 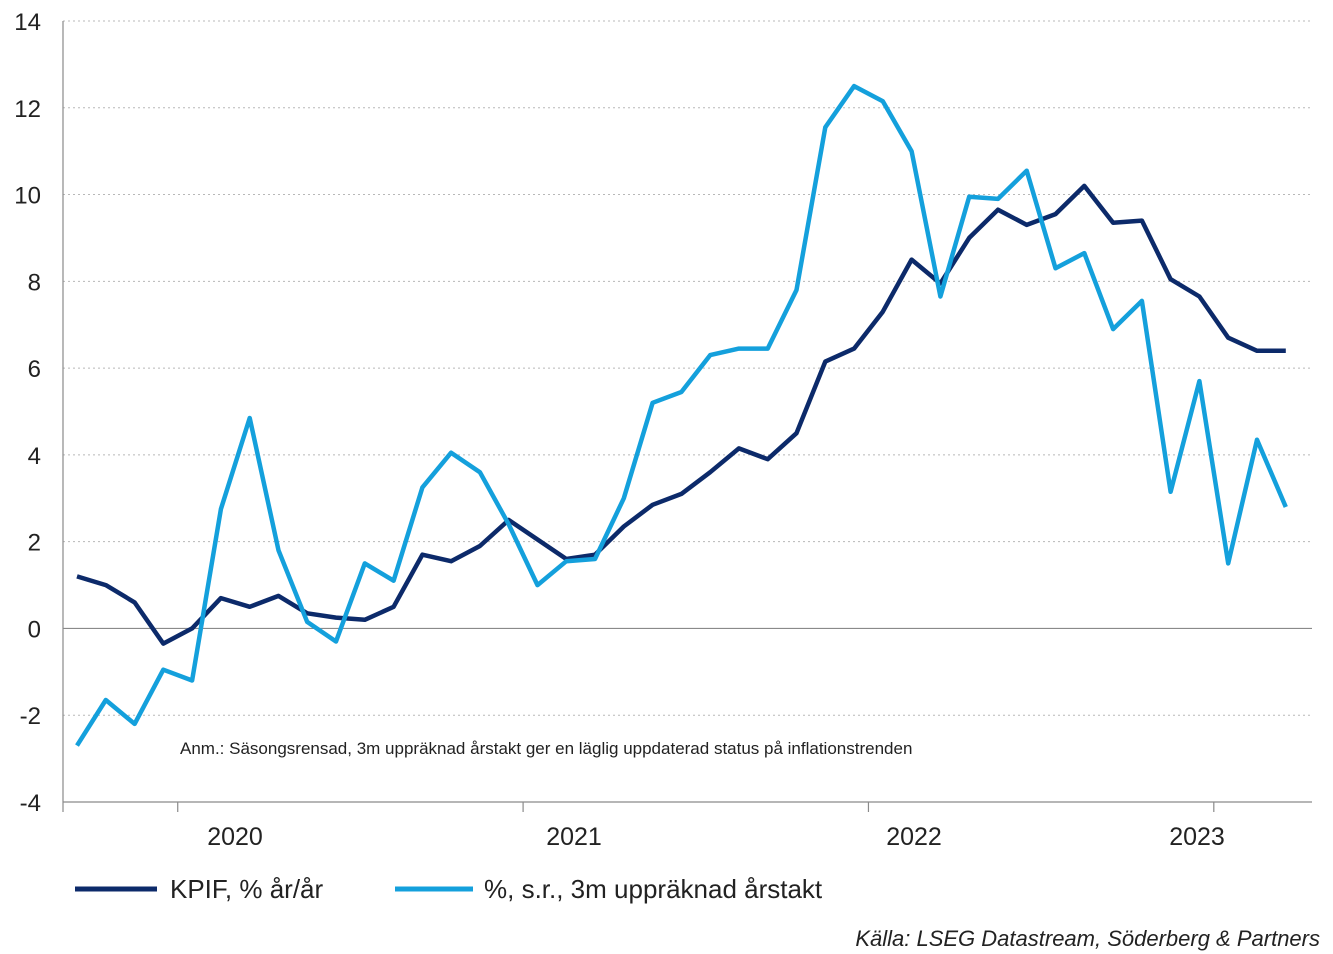 I want to click on legend-label-kpif: KPIF, % år/år, so click(x=246, y=889).